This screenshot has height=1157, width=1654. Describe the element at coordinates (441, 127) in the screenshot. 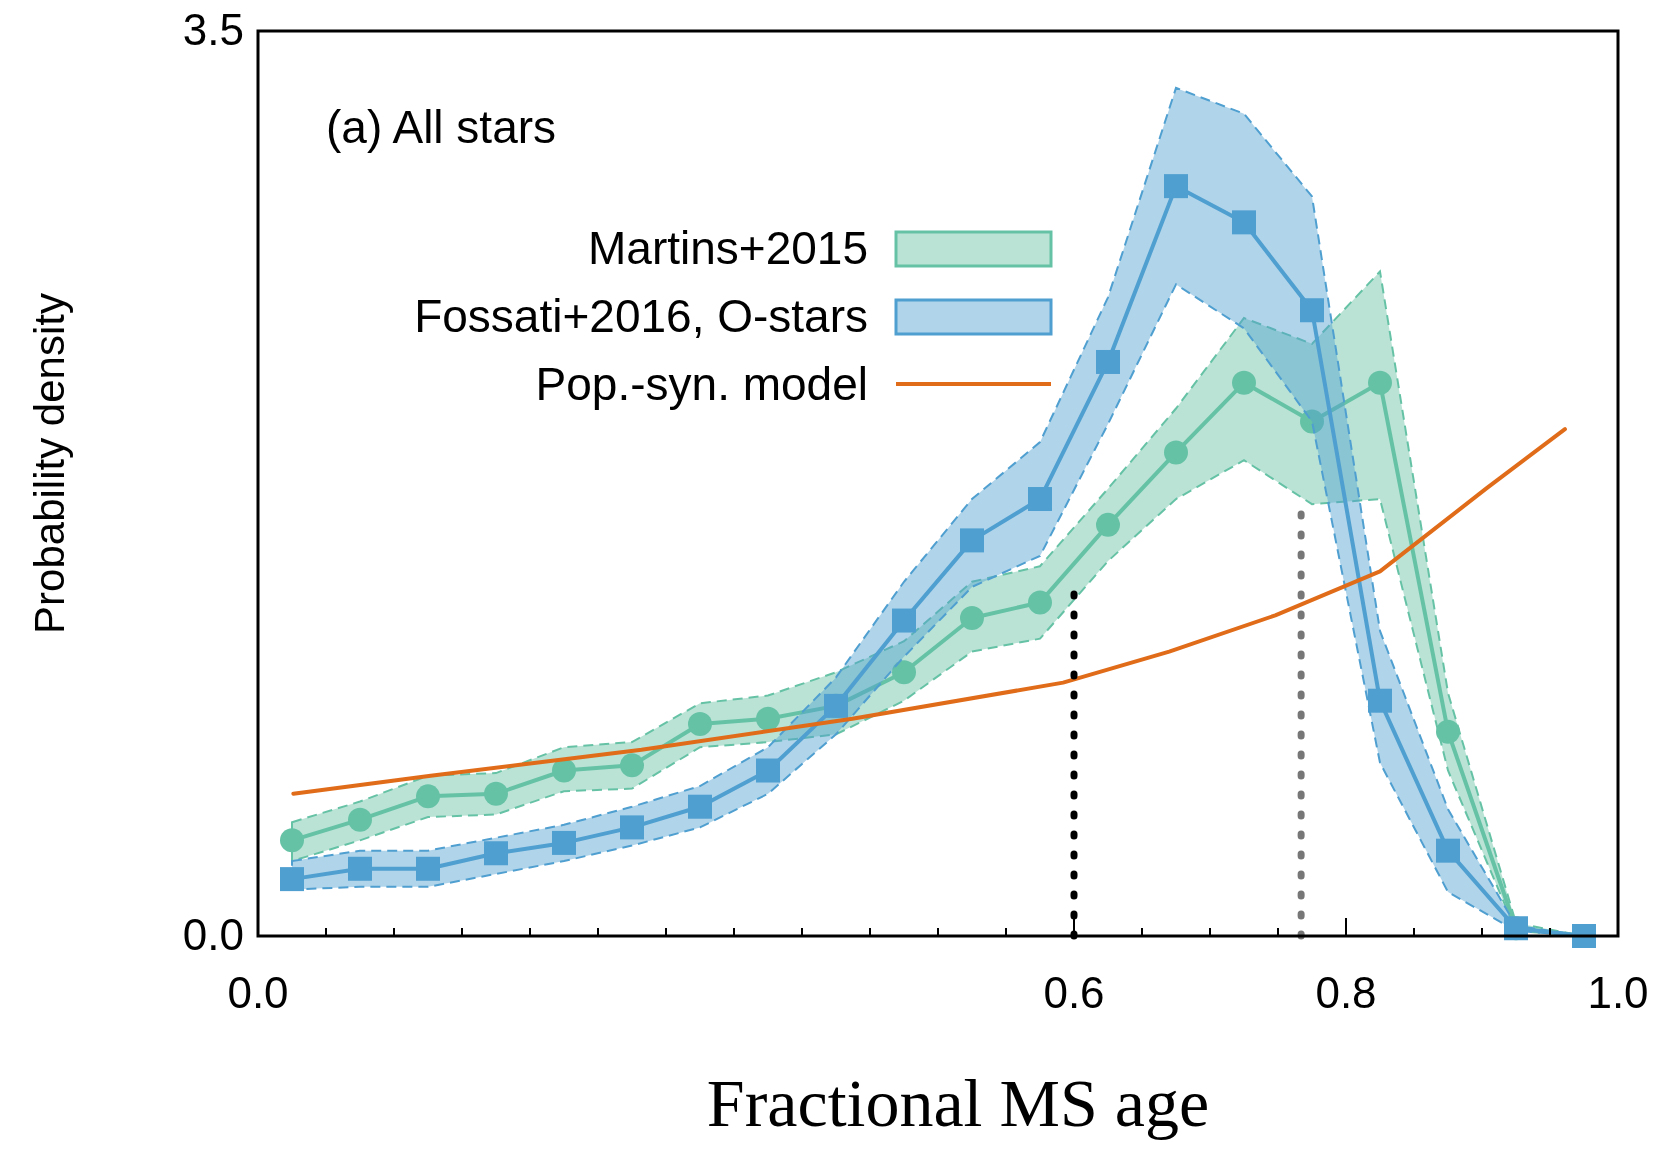

I see `annotation: (a) All stars` at that location.